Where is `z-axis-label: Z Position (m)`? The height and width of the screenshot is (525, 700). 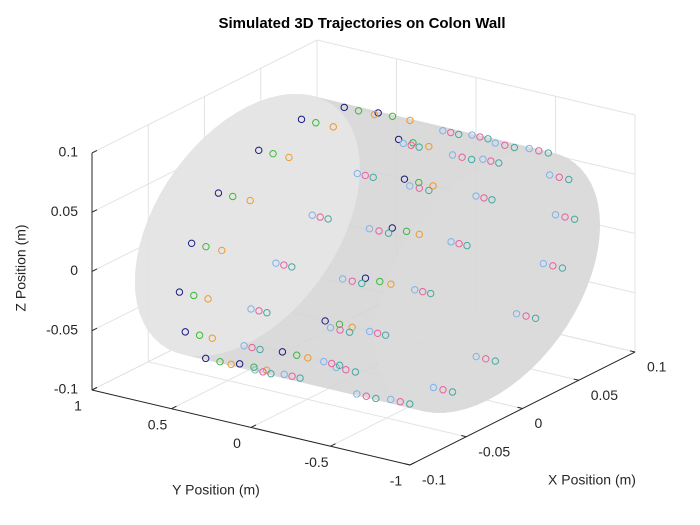 z-axis-label: Z Position (m) is located at coordinates (21, 267).